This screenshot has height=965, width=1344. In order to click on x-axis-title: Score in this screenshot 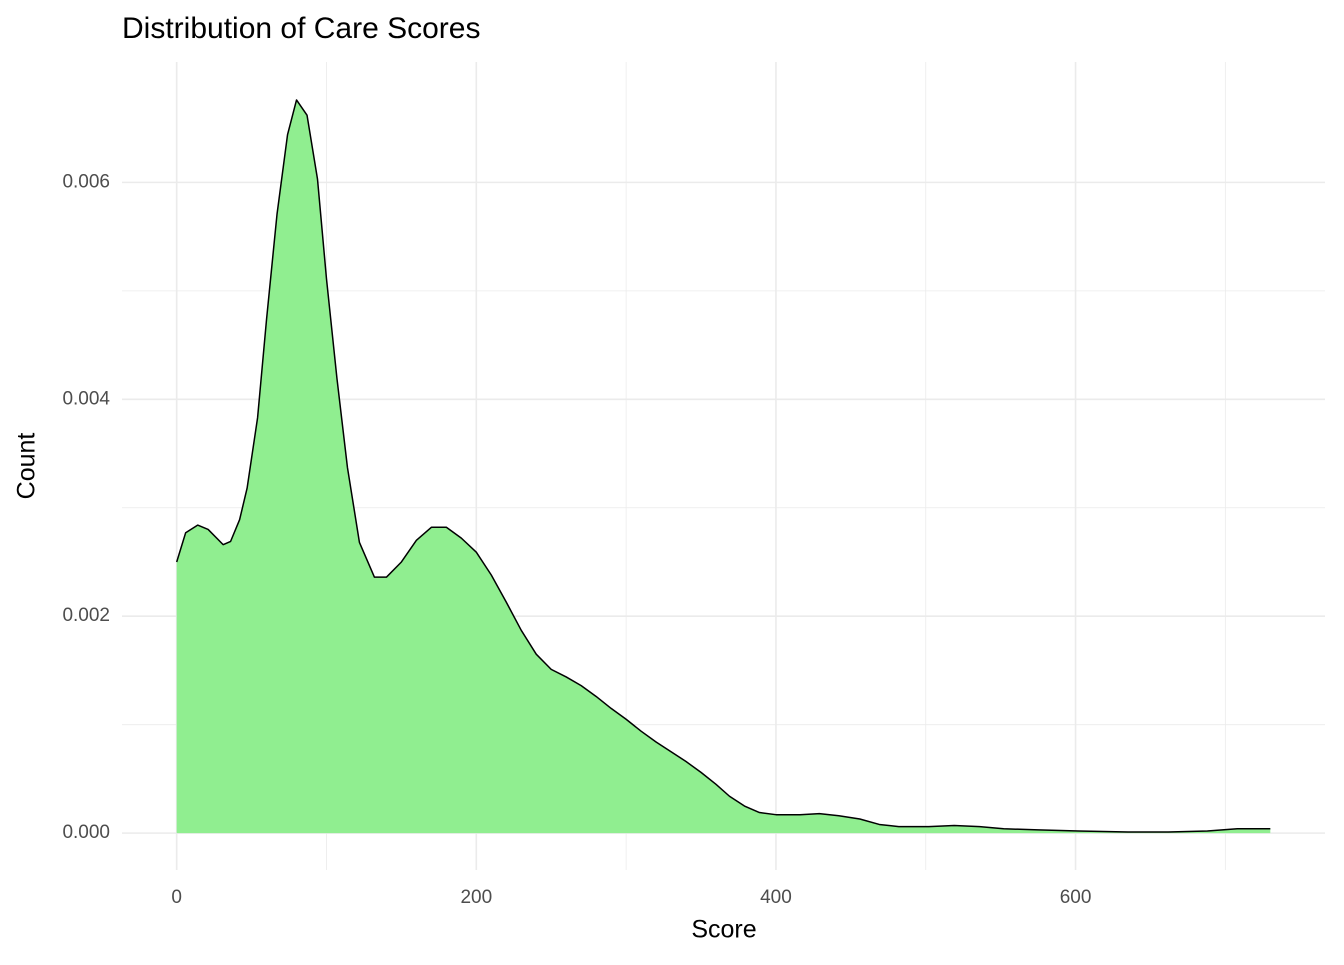, I will do `click(723, 930)`.